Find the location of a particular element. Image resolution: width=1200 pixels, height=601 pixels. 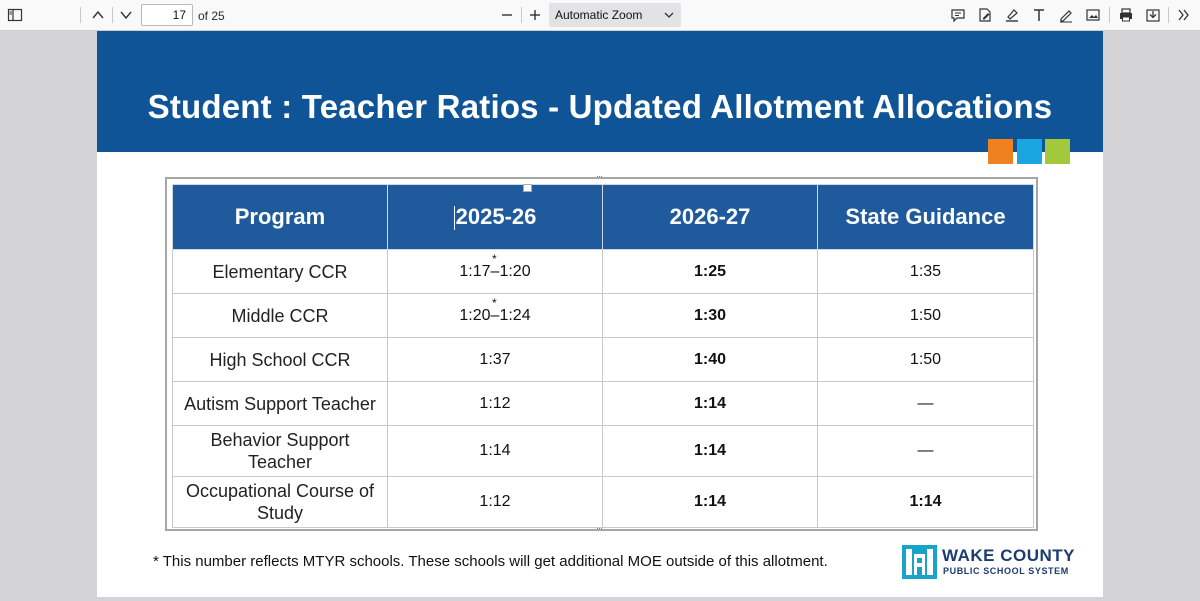

ratio-2025-value: 1:17–1:20 is located at coordinates (495, 271).